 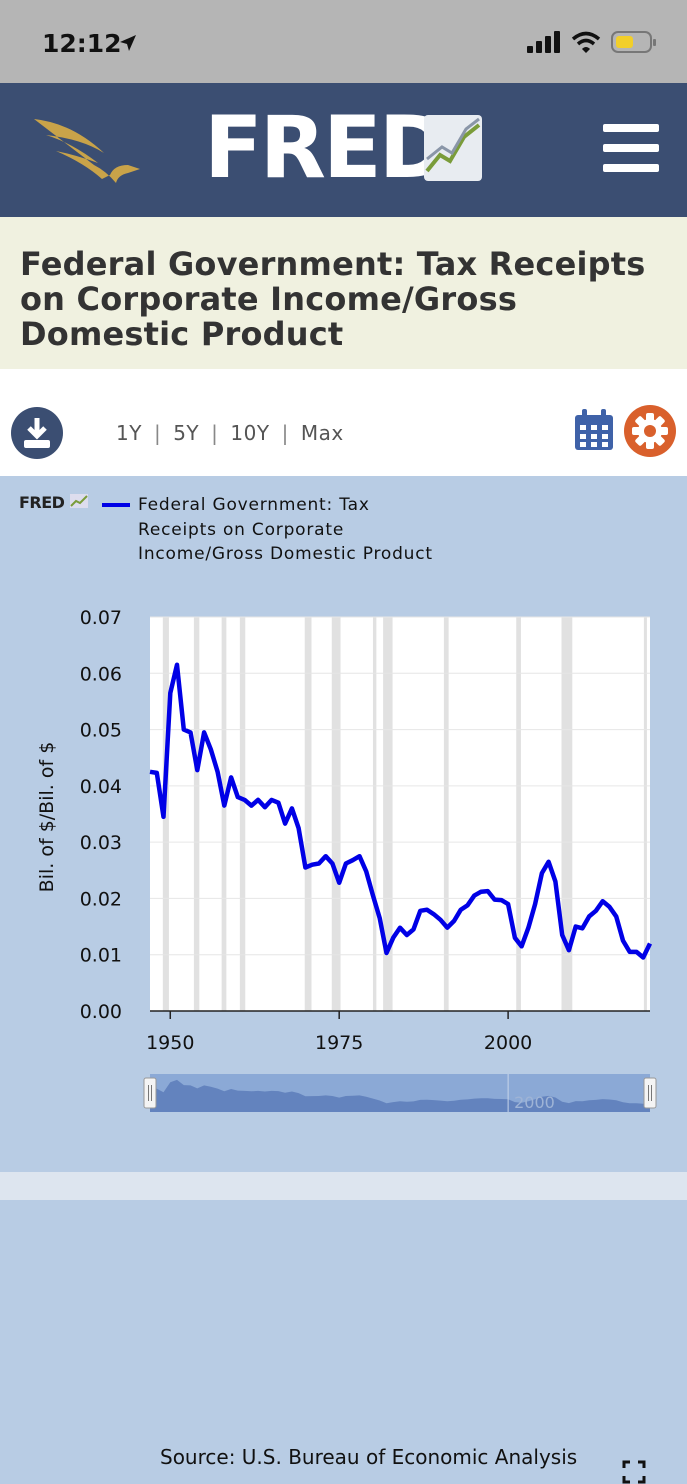 I want to click on status-time: 12:12, so click(x=82, y=43).